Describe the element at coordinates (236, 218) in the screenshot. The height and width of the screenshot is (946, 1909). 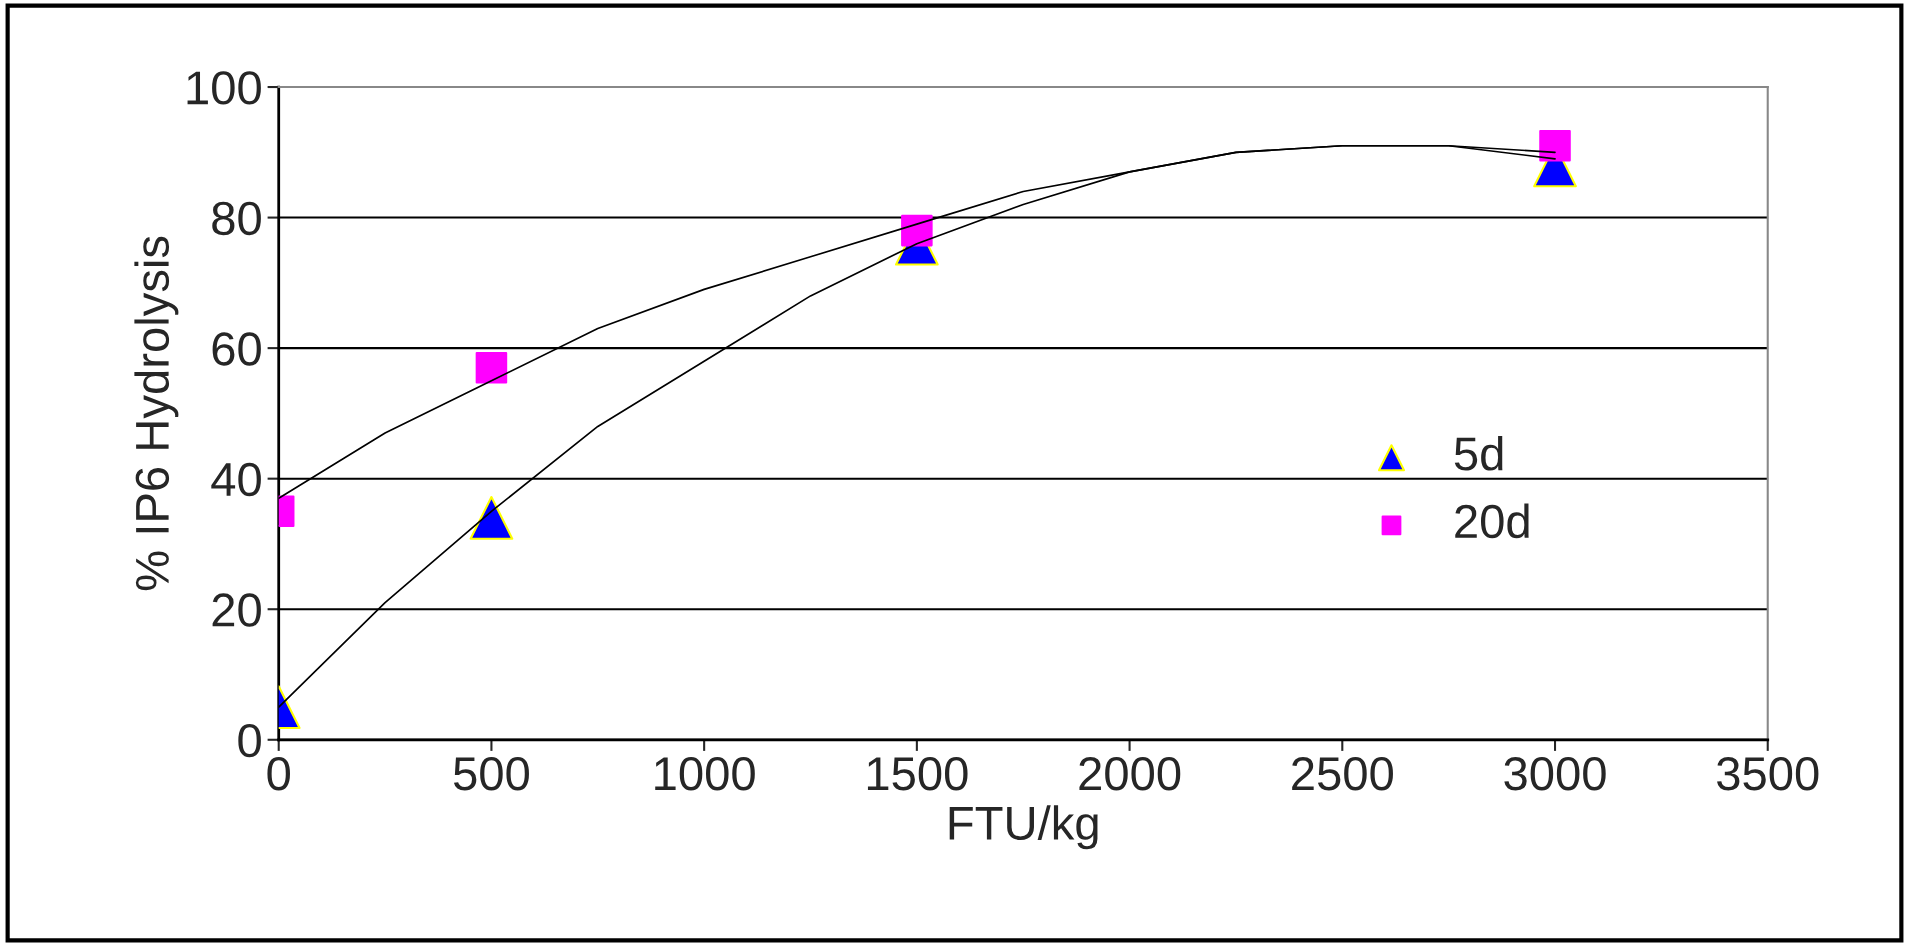
I see `y-tick-label: 80` at that location.